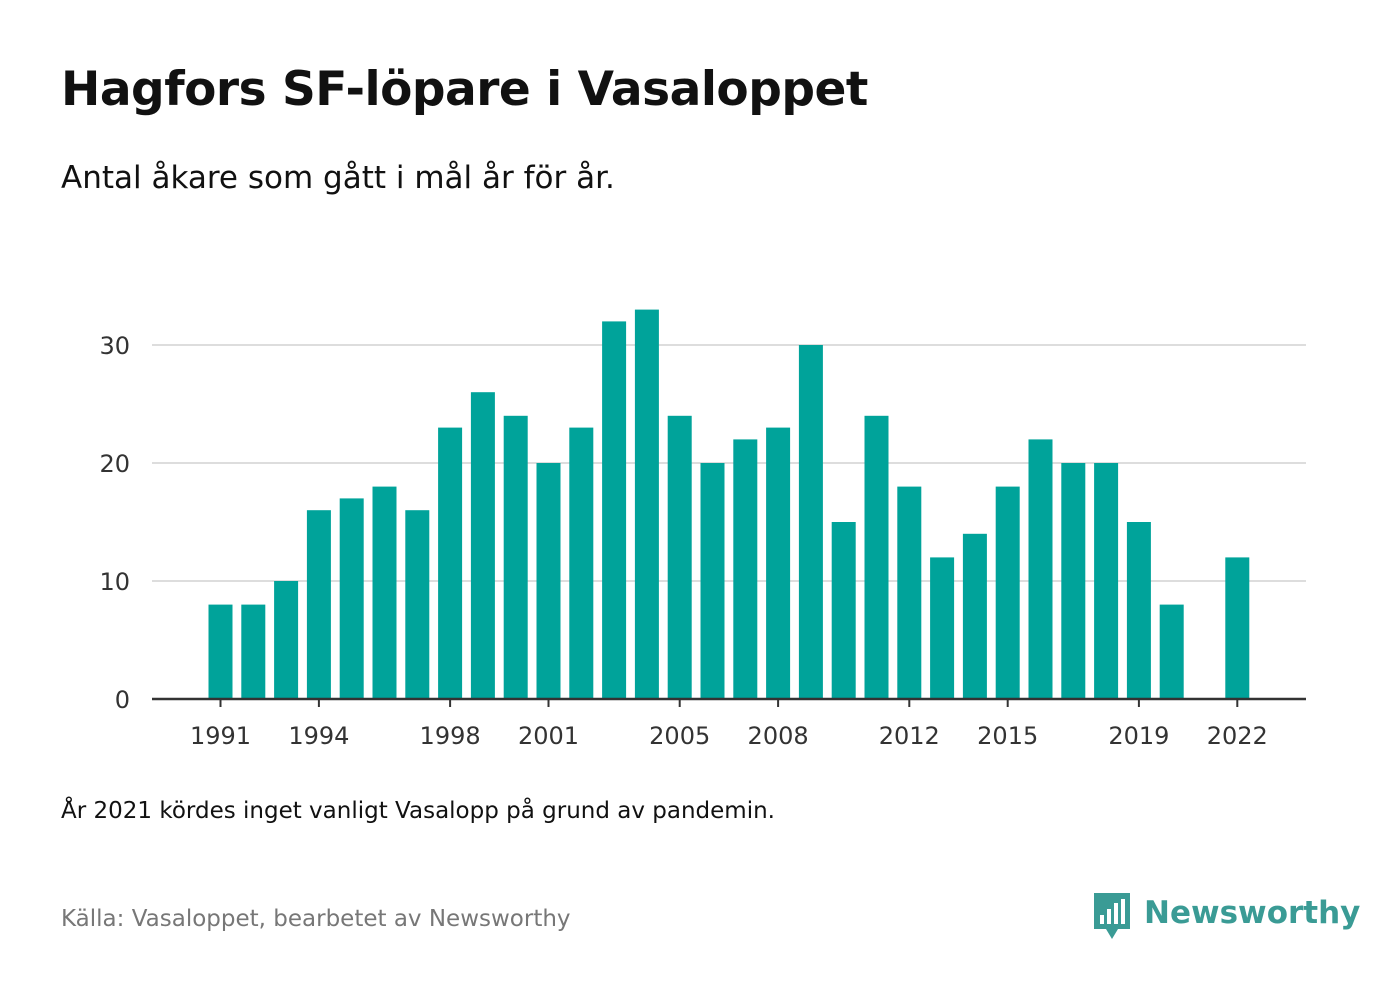 The width and height of the screenshot is (1400, 1000). What do you see at coordinates (548, 736) in the screenshot?
I see `x-tick-label: 2001` at bounding box center [548, 736].